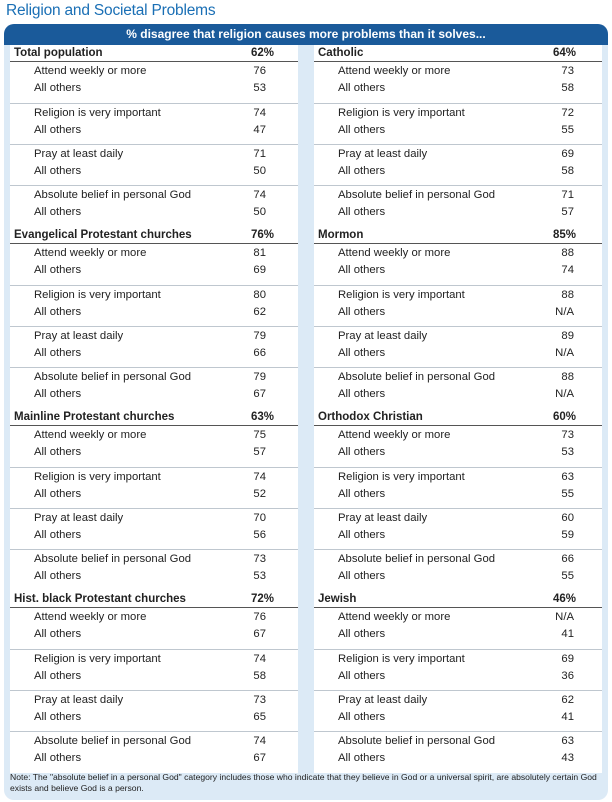 This screenshot has height=802, width=612. I want to click on row-value: 75, so click(259, 435).